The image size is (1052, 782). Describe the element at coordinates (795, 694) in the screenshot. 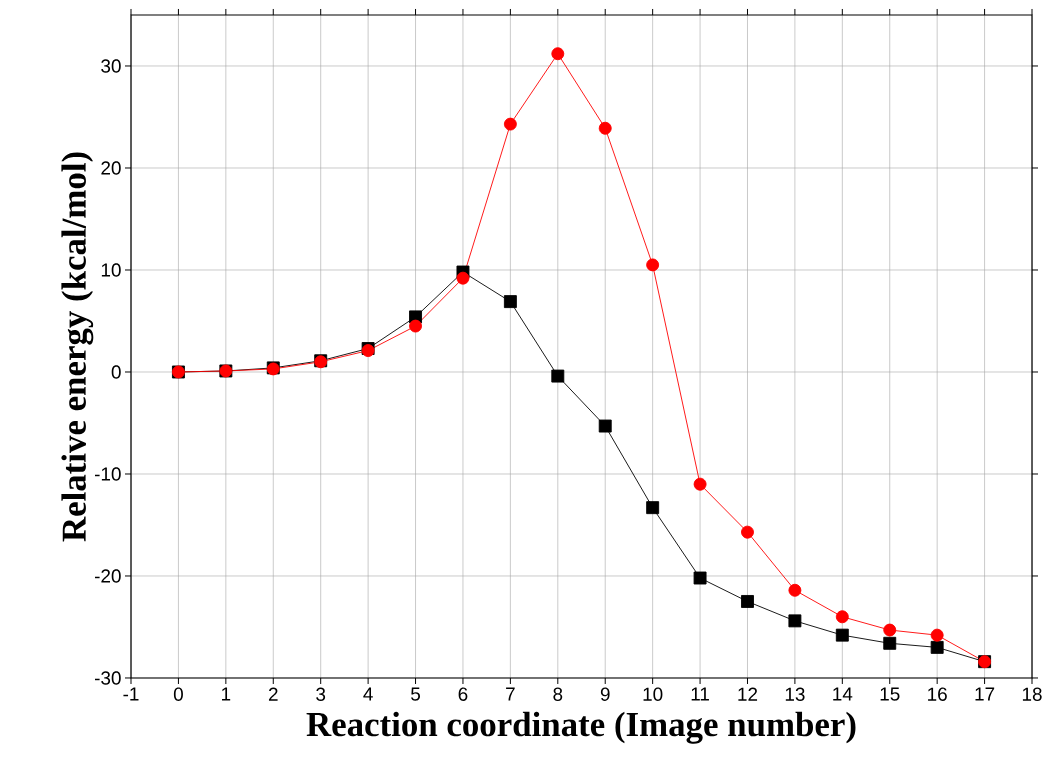

I see `x-tick-label: 13` at that location.